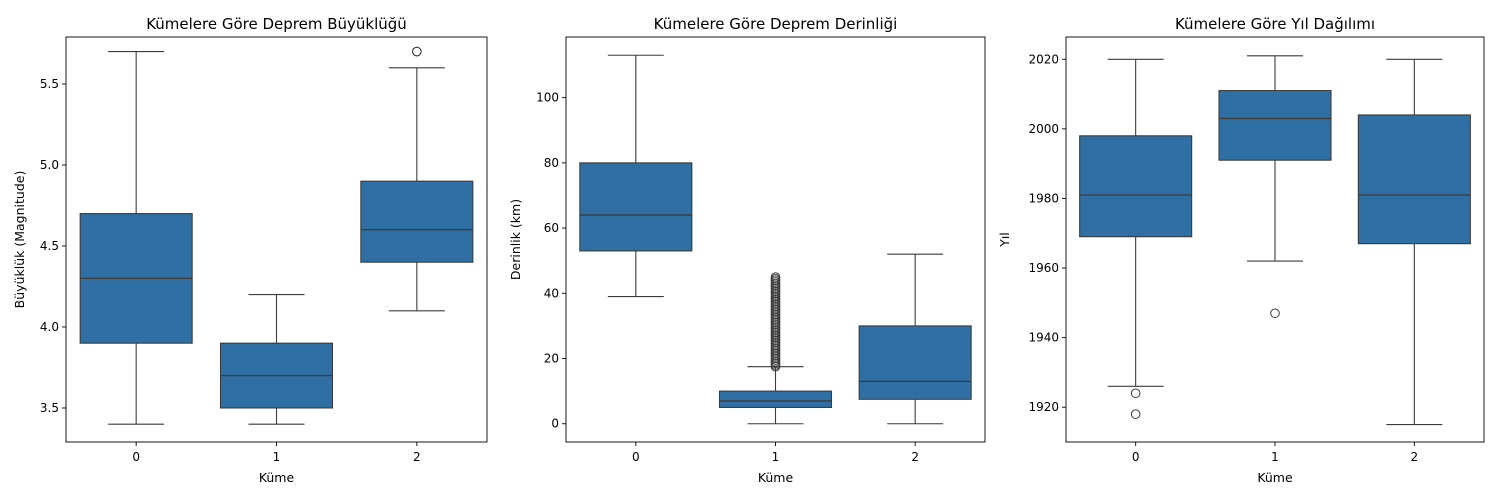 This screenshot has height=500, width=1500. Describe the element at coordinates (547, 98) in the screenshot. I see `y-tick-label: 100` at that location.